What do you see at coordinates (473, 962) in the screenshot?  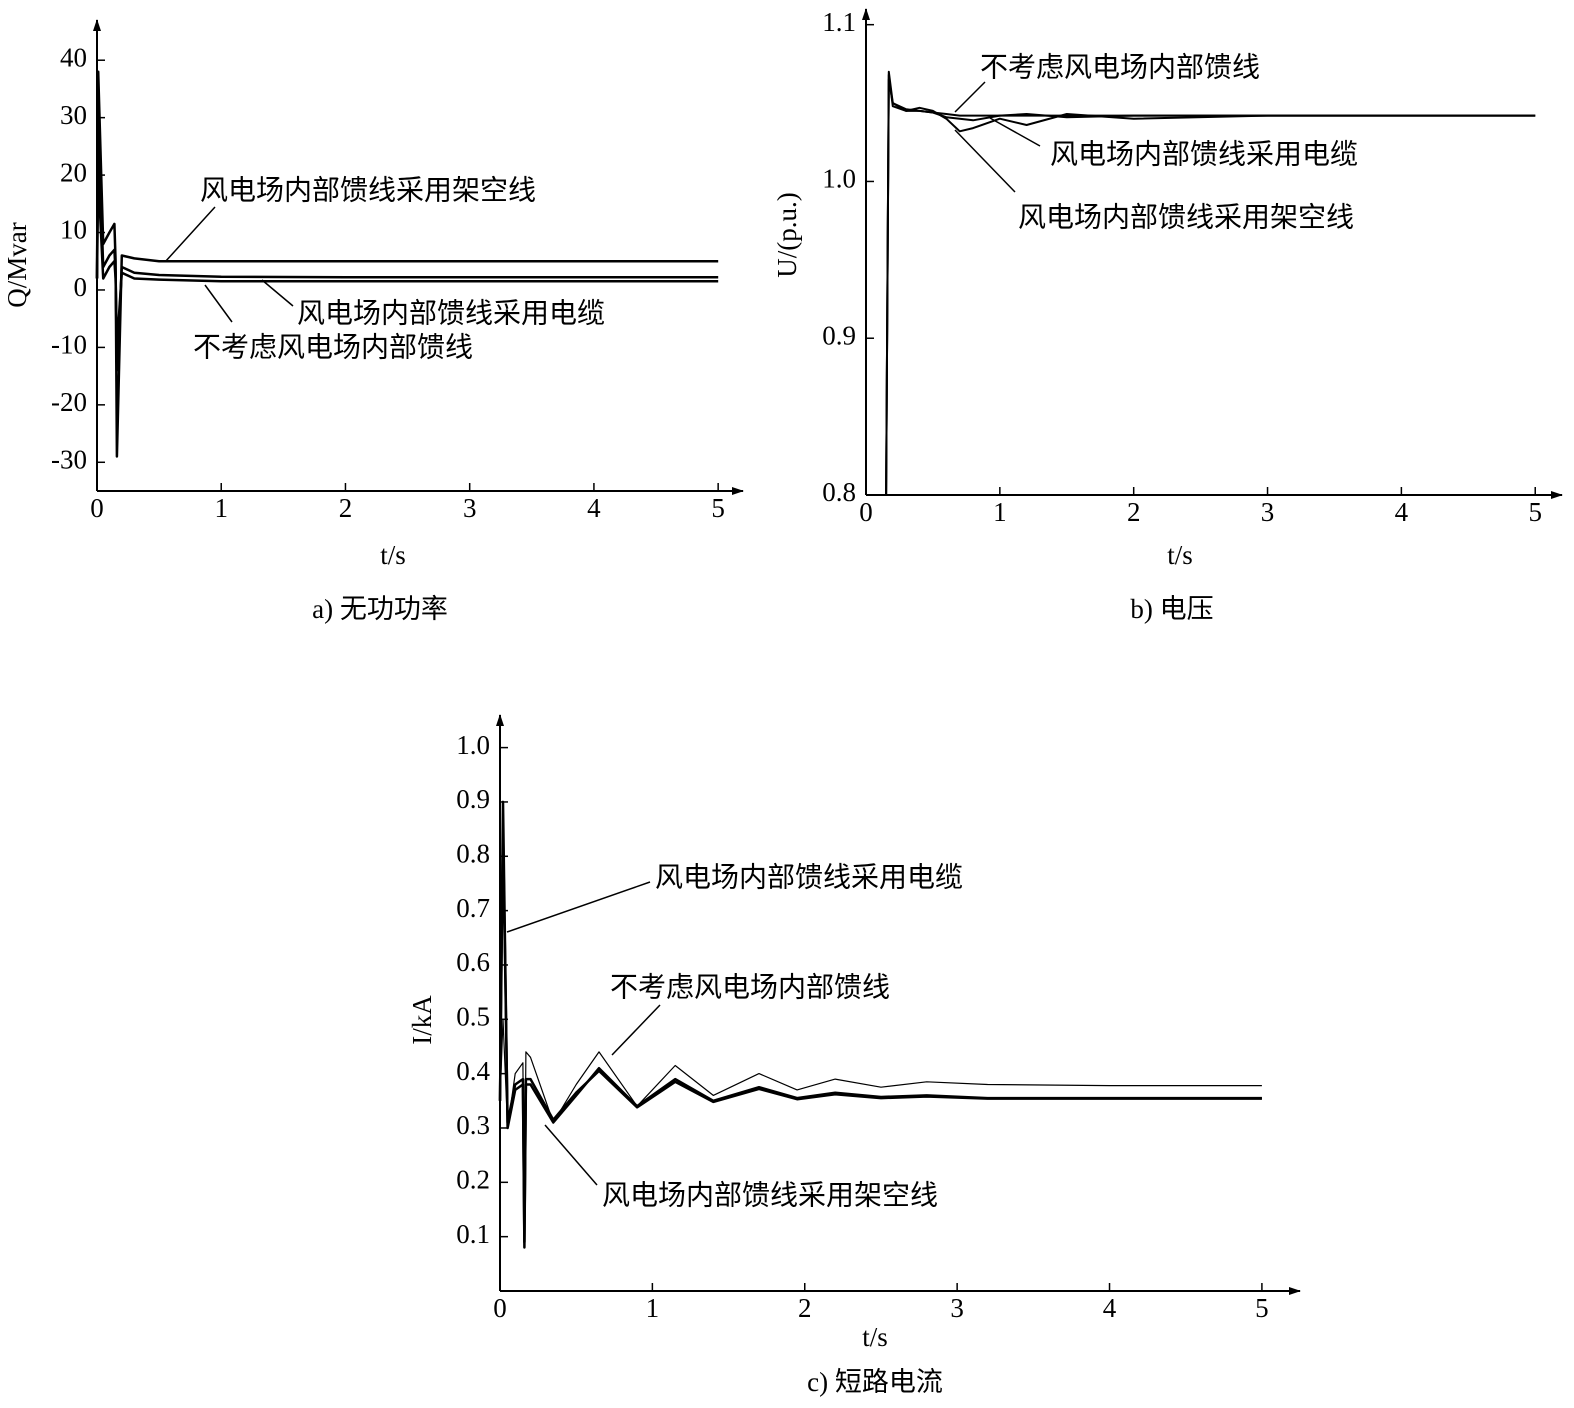 I see `y-tick-label: 0.6` at bounding box center [473, 962].